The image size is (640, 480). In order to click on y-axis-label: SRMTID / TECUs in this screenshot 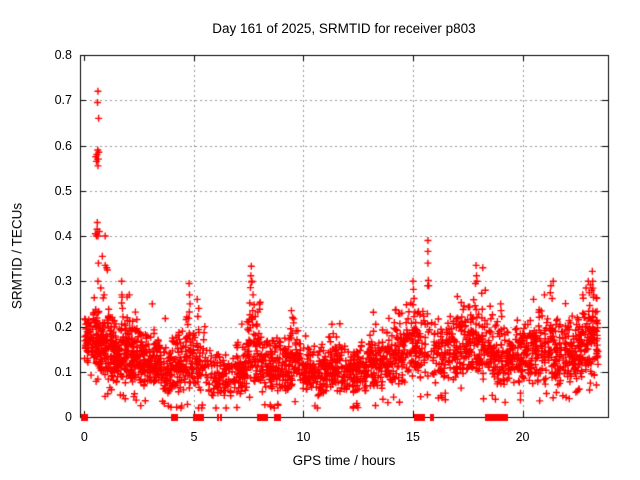, I will do `click(17, 256)`.